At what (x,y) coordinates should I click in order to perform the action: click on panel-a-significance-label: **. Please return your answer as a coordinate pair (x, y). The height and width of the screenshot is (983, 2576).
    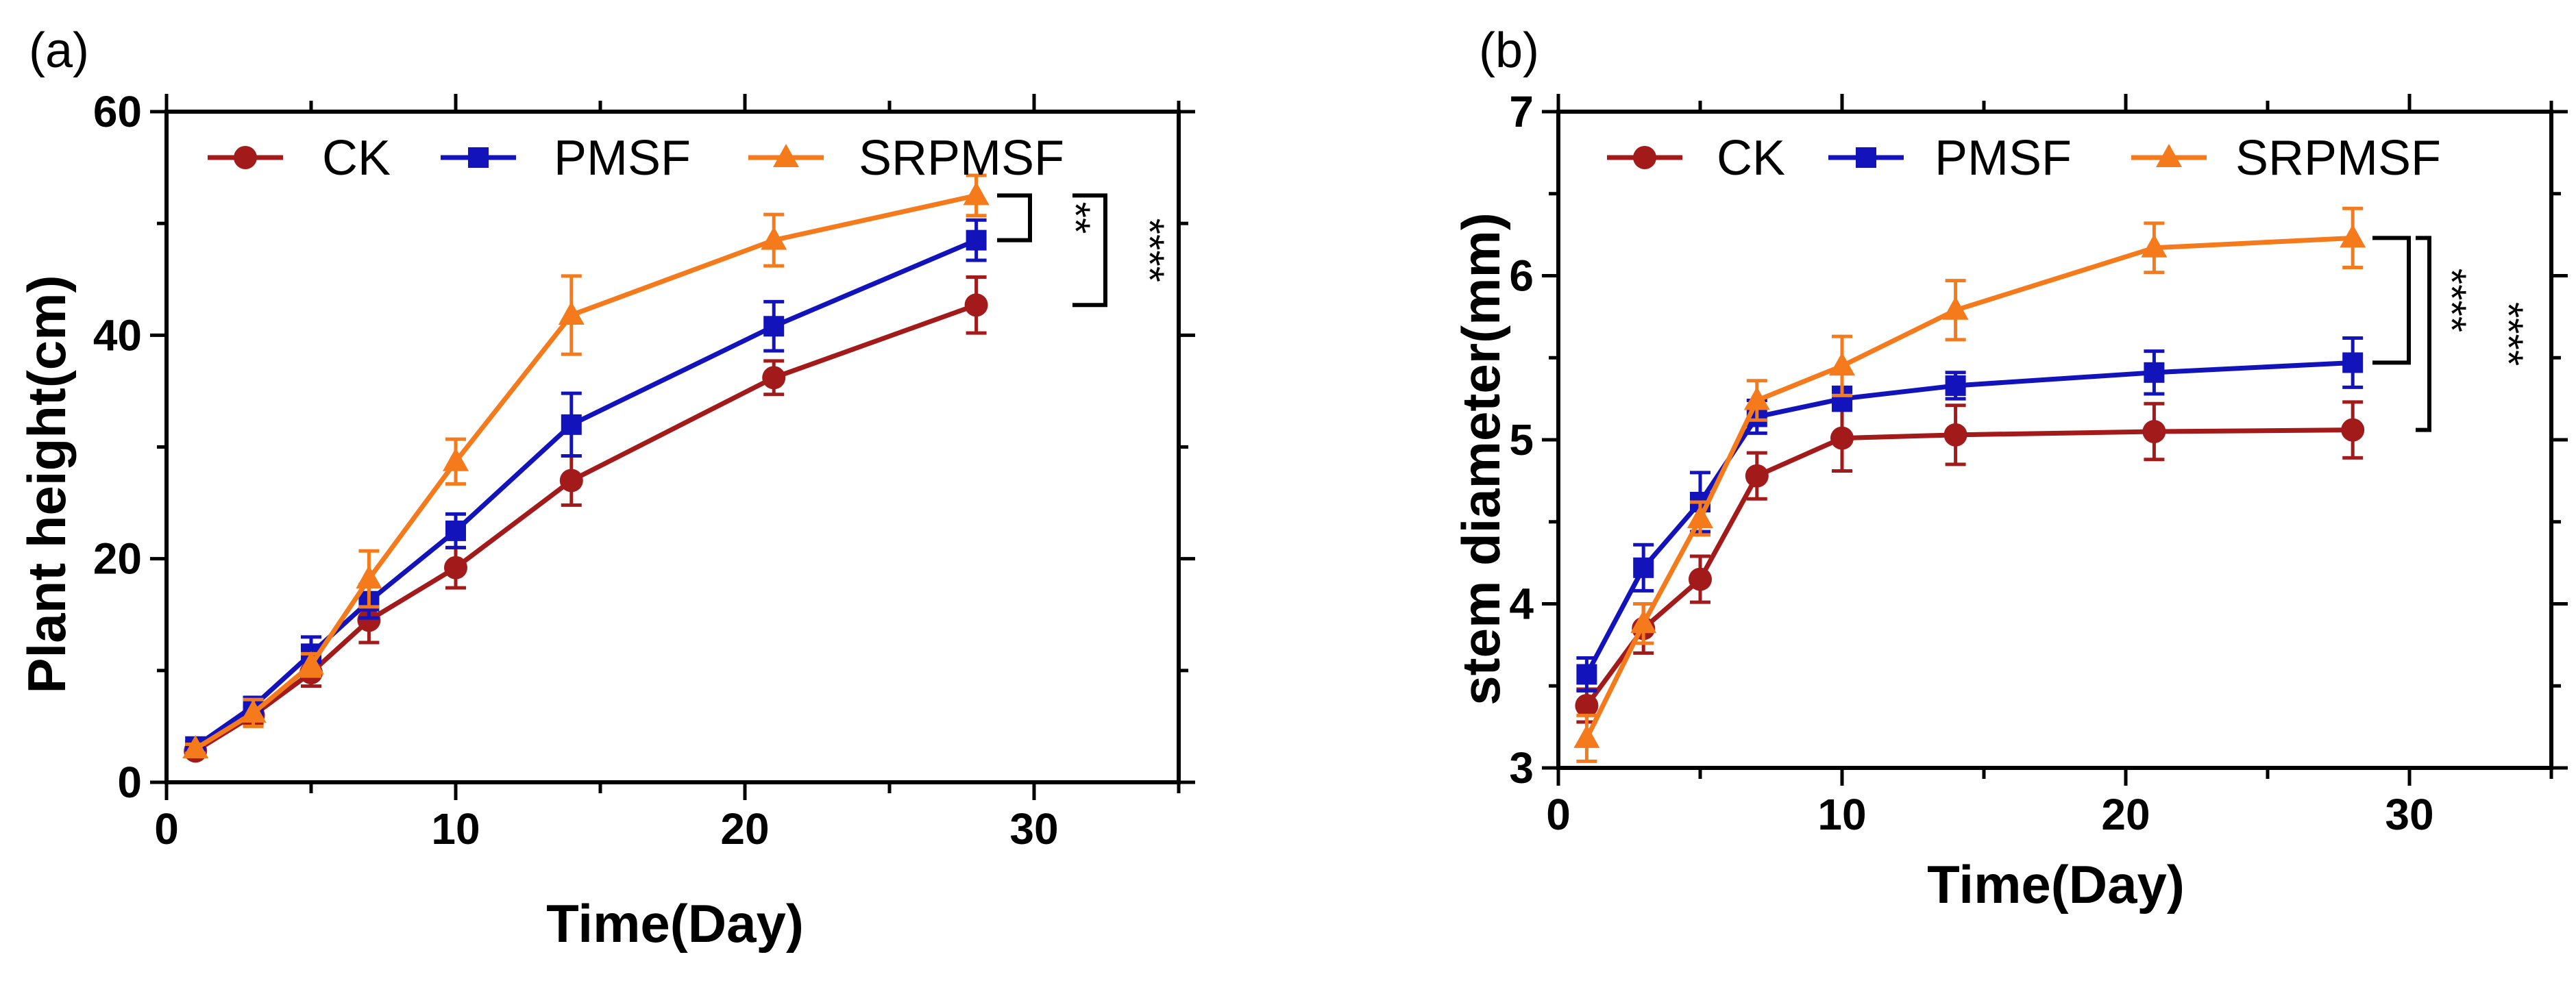
    Looking at the image, I should click on (1076, 218).